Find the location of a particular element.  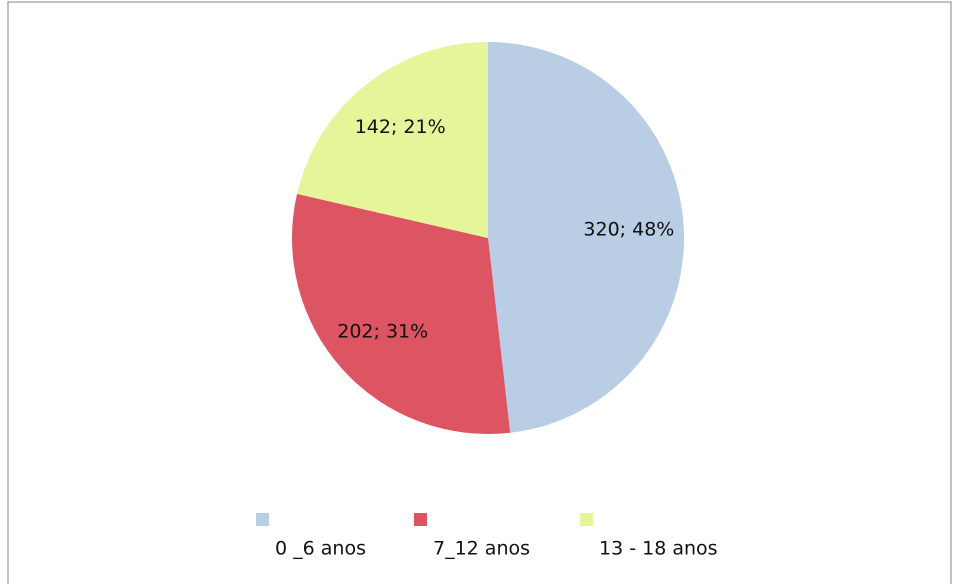

data-label: 202; 31% is located at coordinates (382, 331).